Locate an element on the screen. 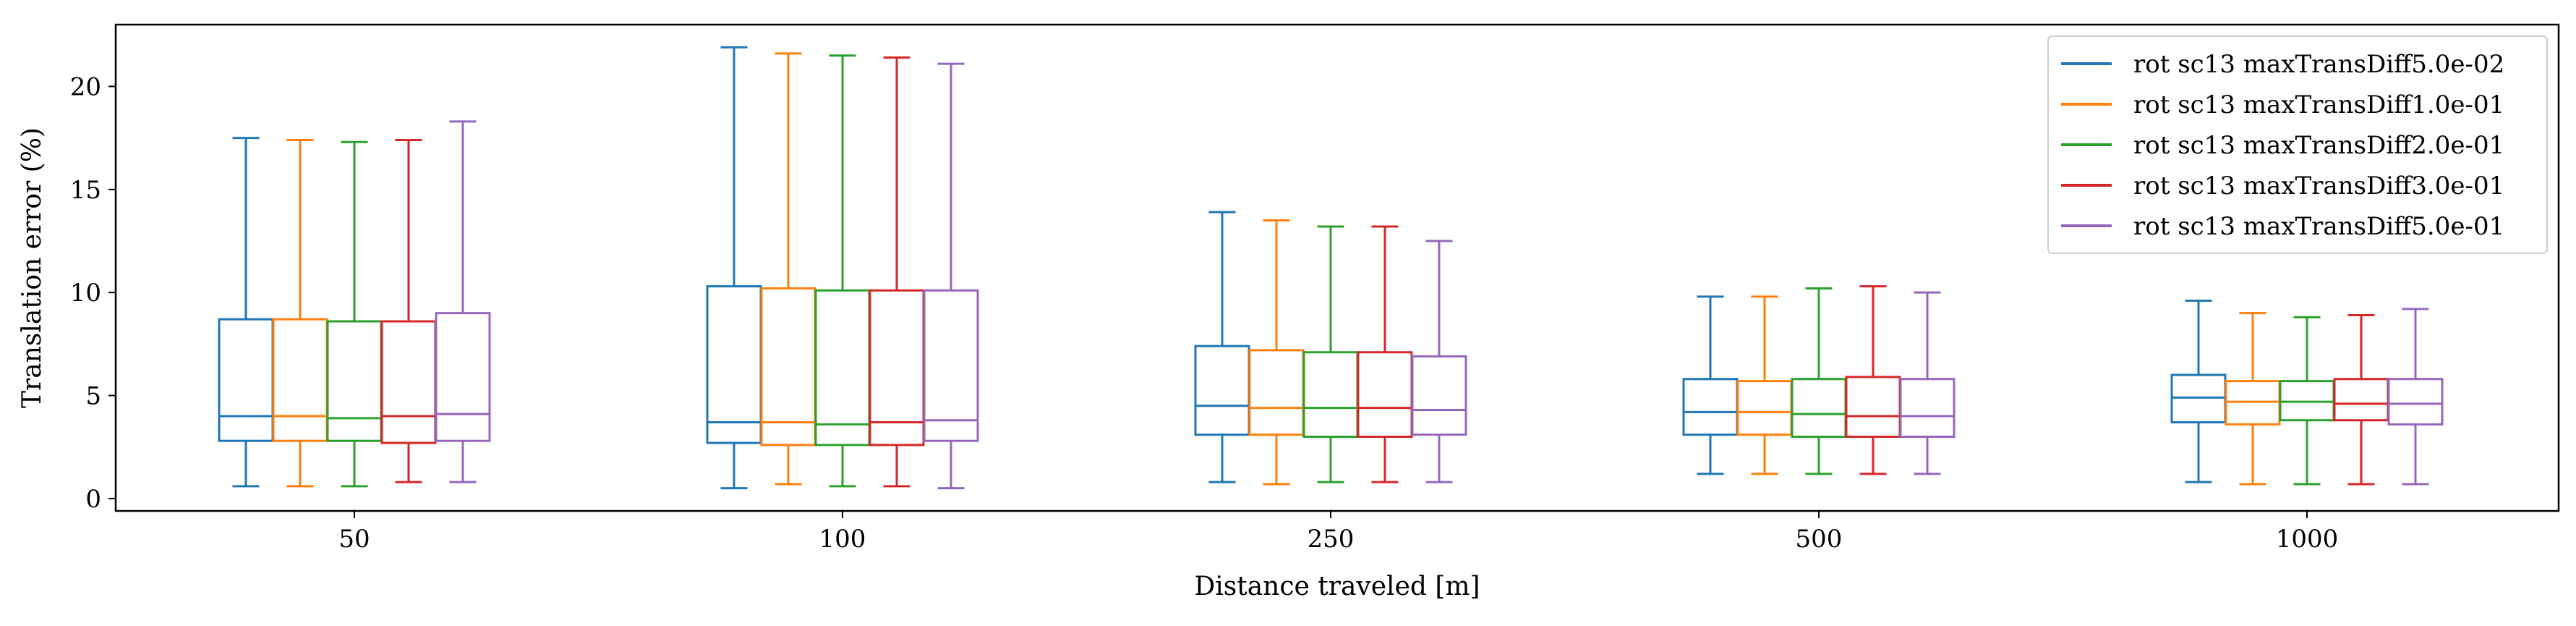 Image resolution: width=2576 pixels, height=626 pixels. x-tick-label: 500 is located at coordinates (1820, 539).